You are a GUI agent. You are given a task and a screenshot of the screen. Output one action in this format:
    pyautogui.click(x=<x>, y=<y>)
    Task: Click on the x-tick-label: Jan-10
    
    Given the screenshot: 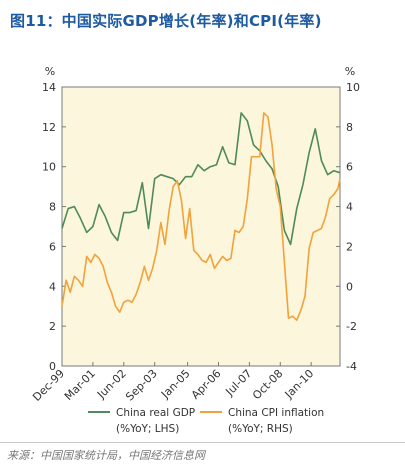 What is the action you would take?
    pyautogui.click(x=299, y=384)
    